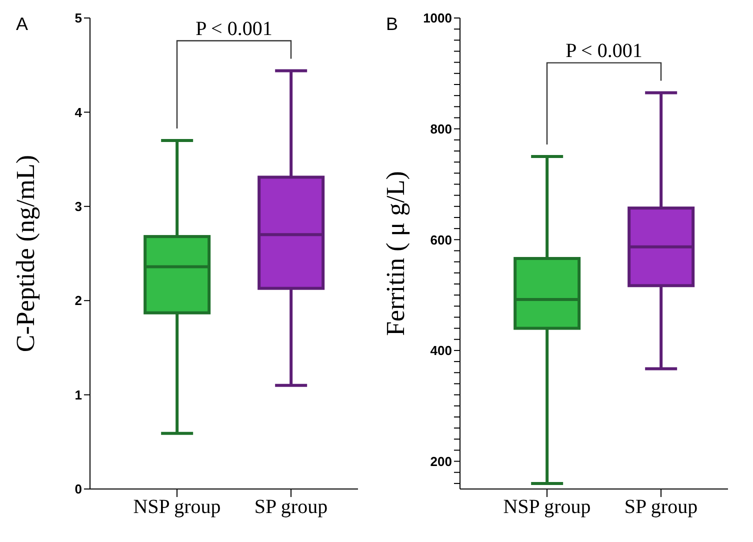 The image size is (753, 542). Describe the element at coordinates (78, 112) in the screenshot. I see `y-tick-label: 4` at that location.